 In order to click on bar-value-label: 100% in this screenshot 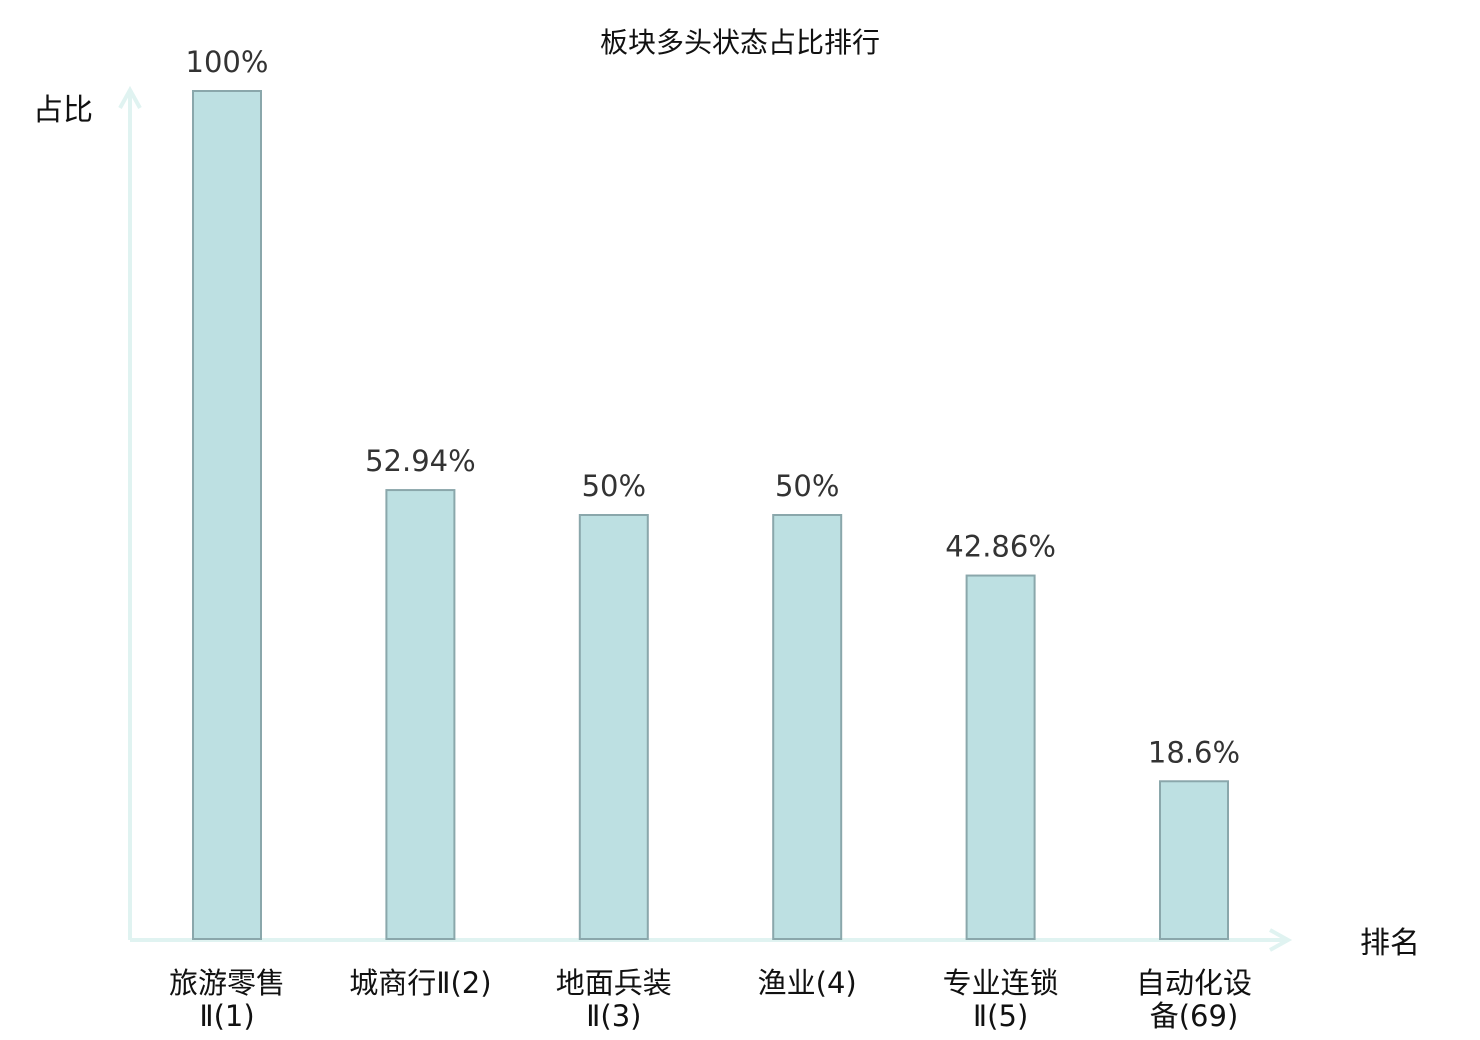, I will do `click(227, 62)`.